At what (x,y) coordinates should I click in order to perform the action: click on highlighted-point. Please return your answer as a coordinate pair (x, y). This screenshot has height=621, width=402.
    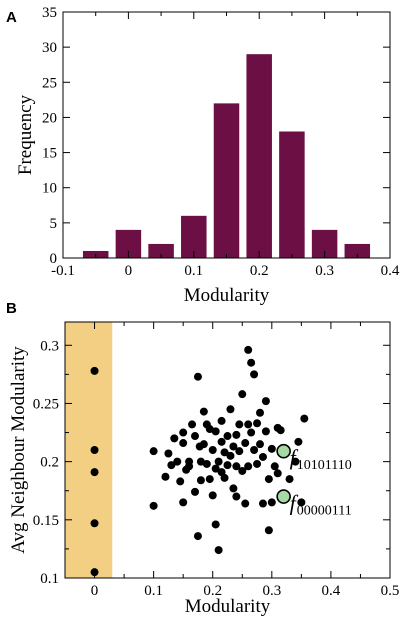
    Looking at the image, I should click on (283, 496).